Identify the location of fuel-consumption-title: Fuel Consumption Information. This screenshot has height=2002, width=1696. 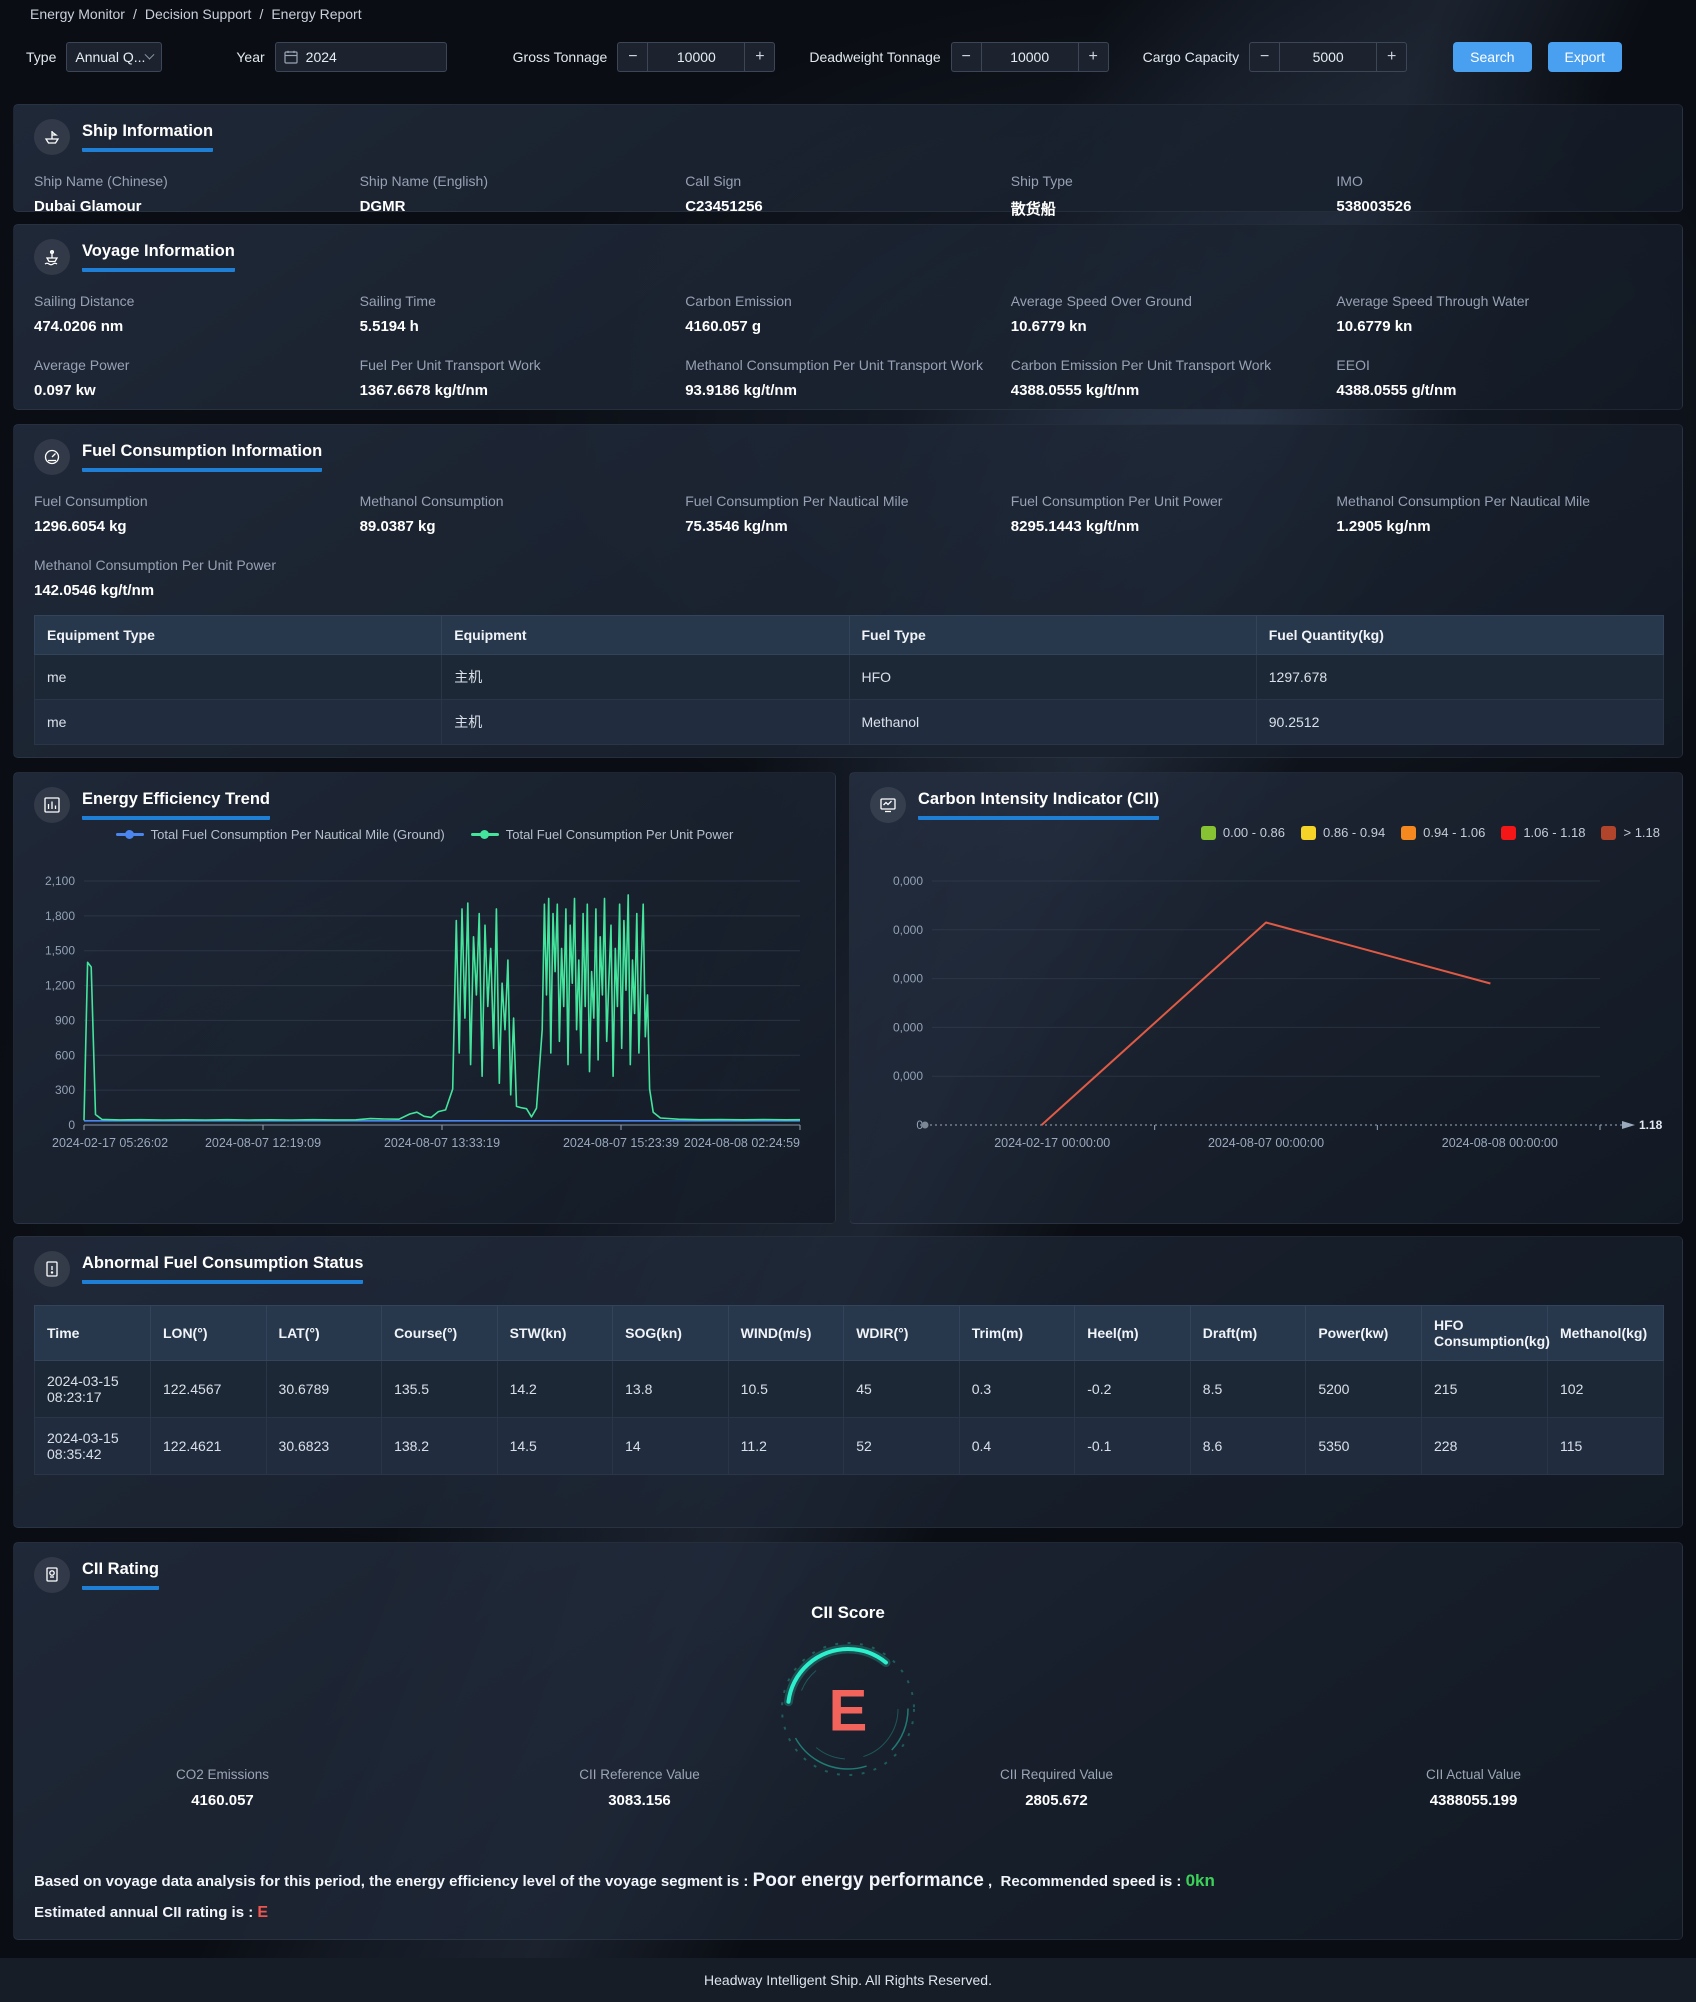
(202, 457).